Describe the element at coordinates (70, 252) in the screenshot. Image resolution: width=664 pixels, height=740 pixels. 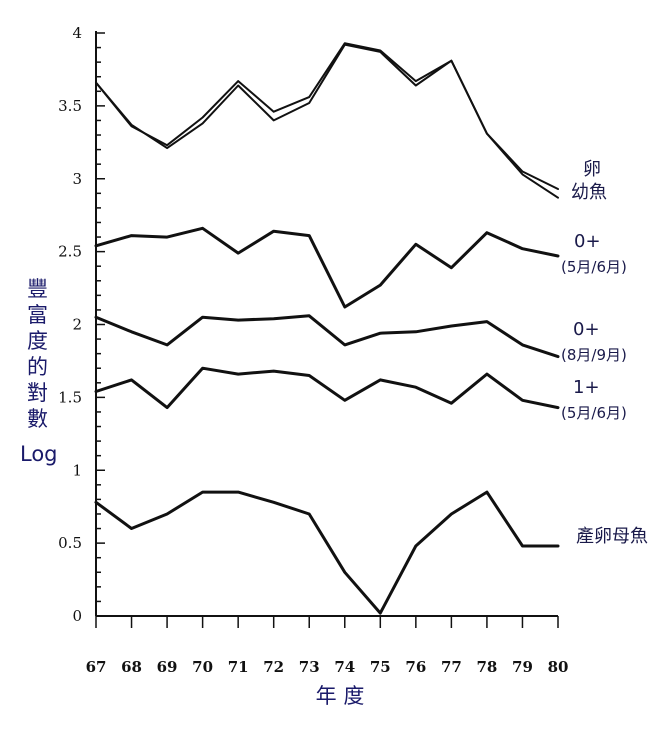
I see `y-tick-label: 2.5` at that location.